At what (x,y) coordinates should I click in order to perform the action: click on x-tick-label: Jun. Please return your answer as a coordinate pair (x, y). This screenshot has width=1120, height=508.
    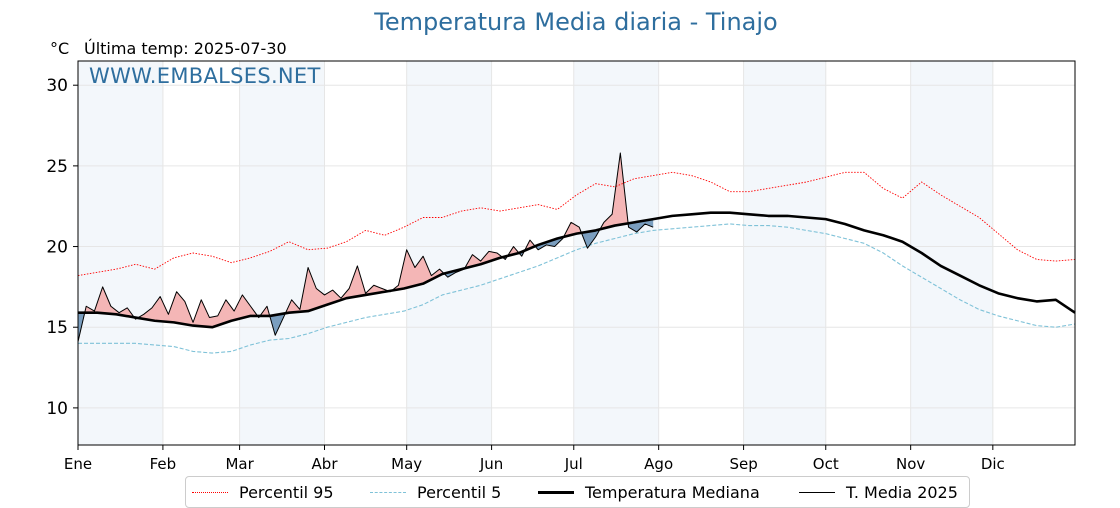
    Looking at the image, I should click on (491, 464).